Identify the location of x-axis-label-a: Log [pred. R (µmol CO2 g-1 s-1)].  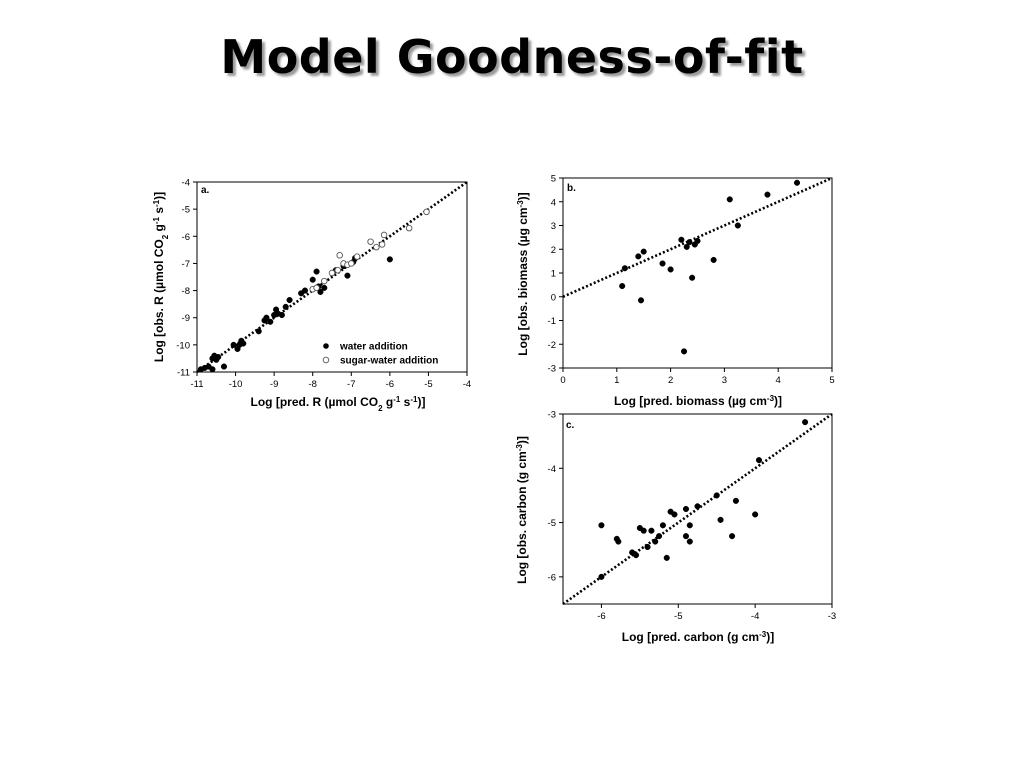
(338, 404).